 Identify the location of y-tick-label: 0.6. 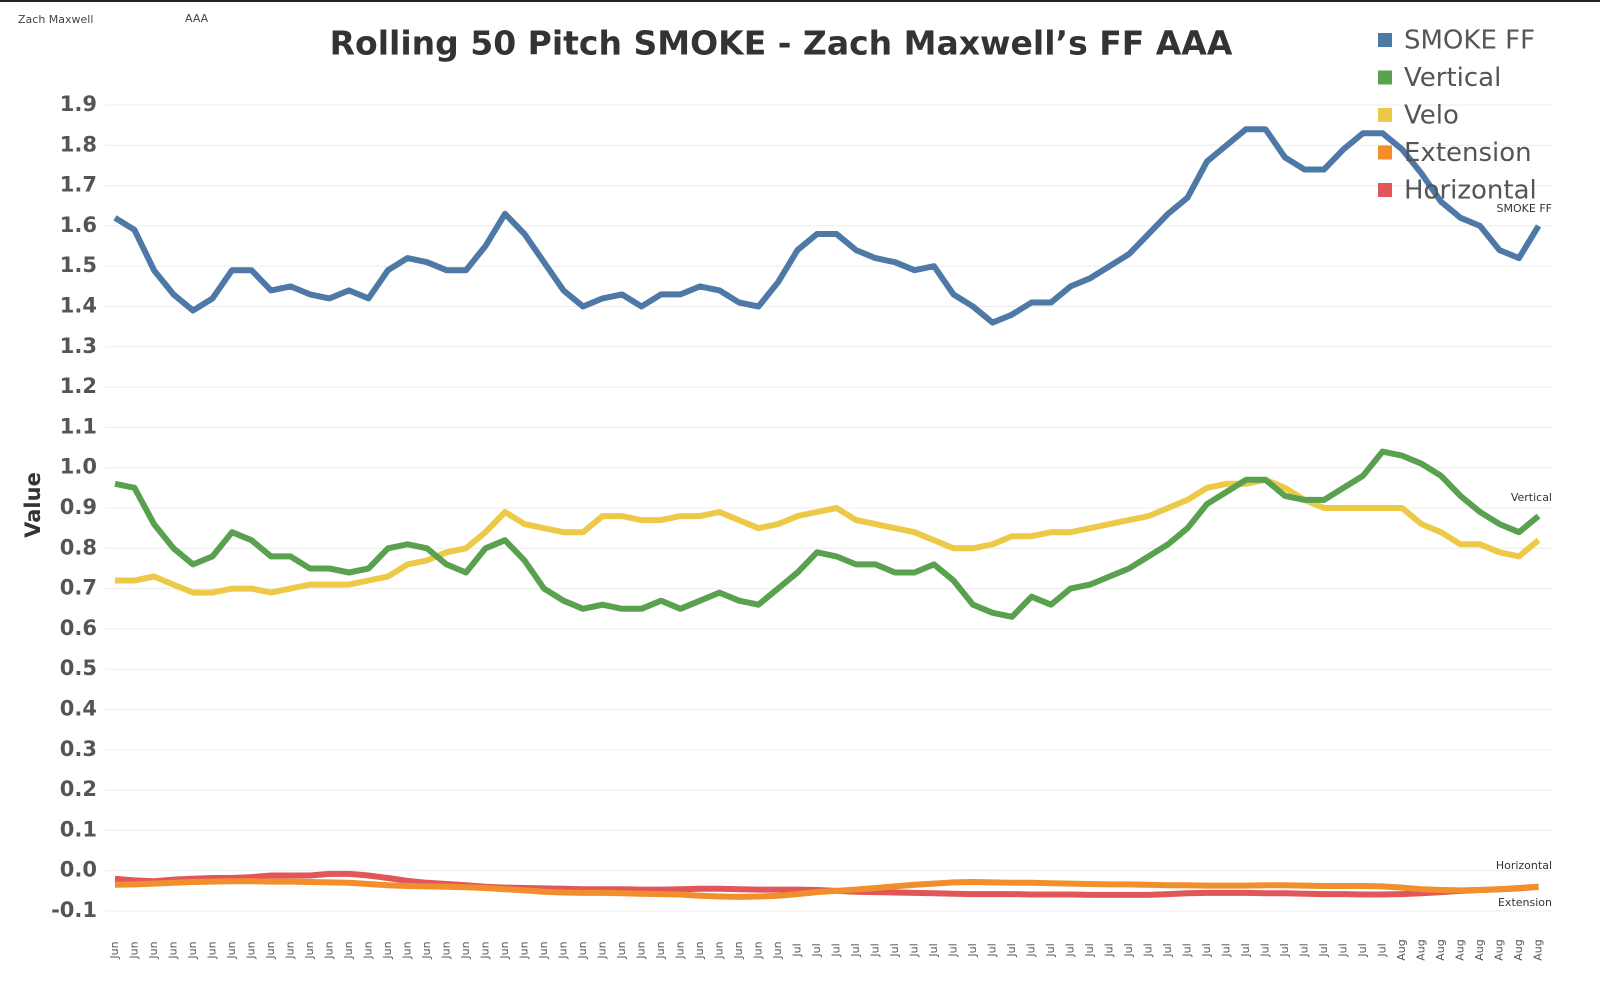
(78, 628).